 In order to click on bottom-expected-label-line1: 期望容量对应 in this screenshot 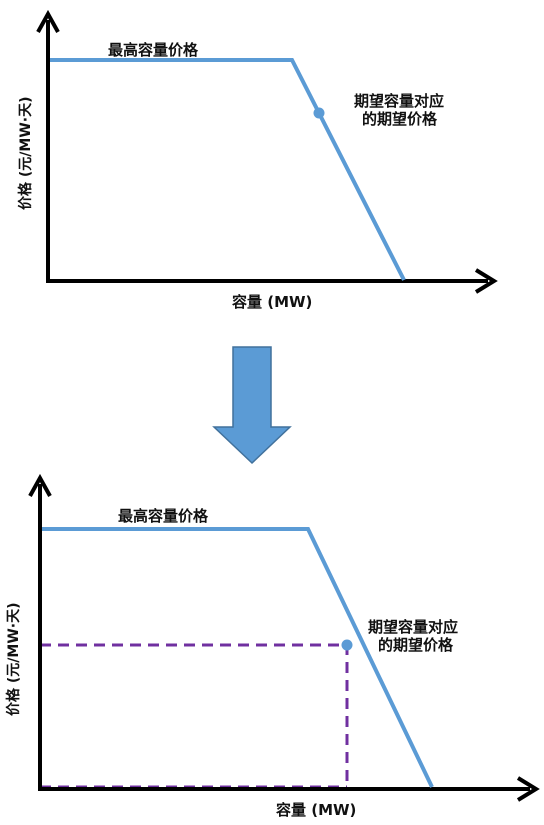, I will do `click(413, 627)`.